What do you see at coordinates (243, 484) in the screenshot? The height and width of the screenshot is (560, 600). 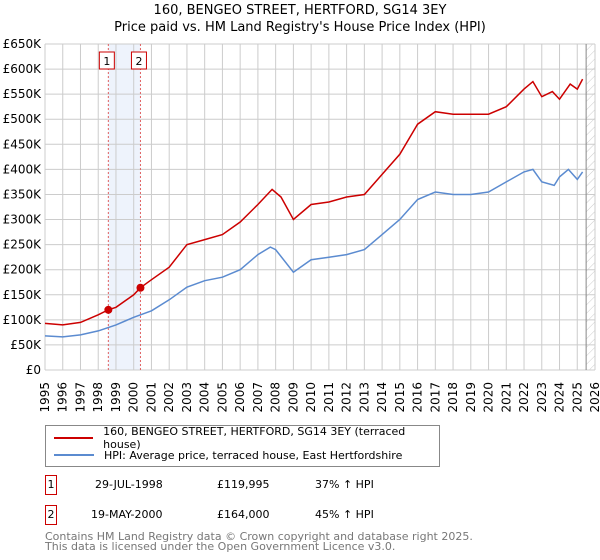 I see `sale-price: £119,995` at bounding box center [243, 484].